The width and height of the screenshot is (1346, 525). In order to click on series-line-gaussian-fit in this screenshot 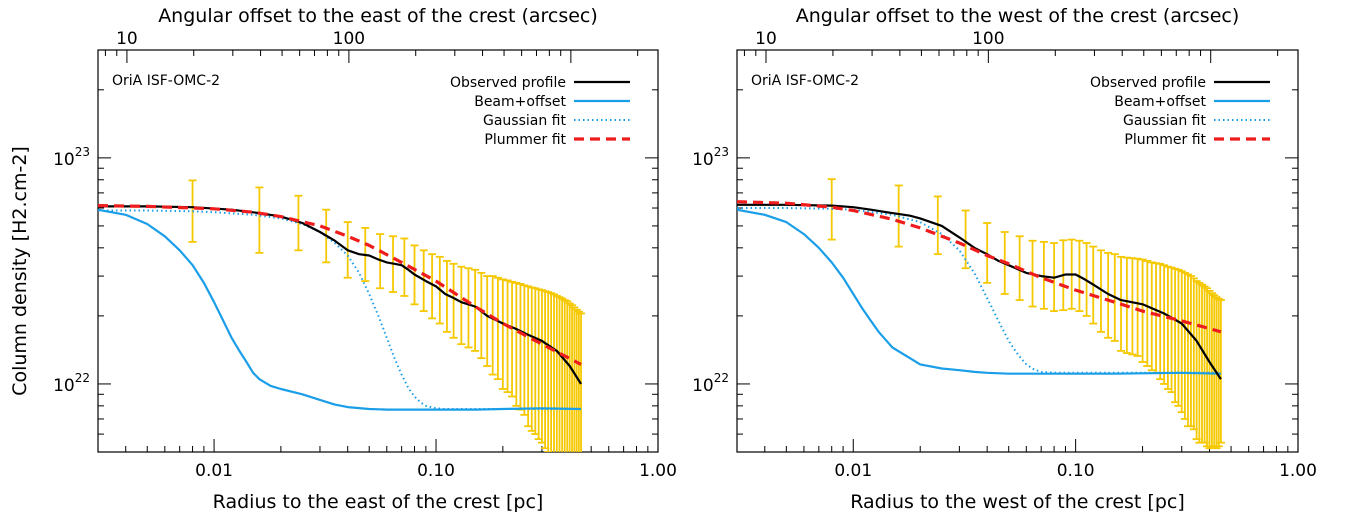, I will do `click(979, 290)`.